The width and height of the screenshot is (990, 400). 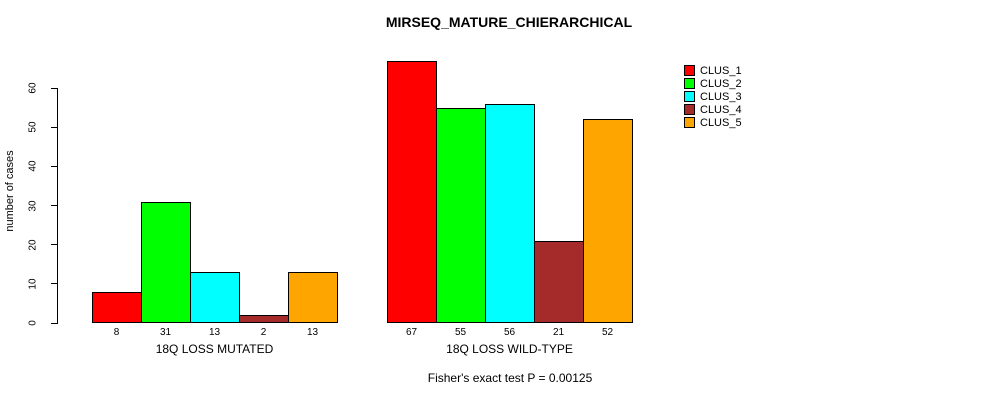 I want to click on legend: CLUS_1 CLUS_2 CLUS_3 CLUS_4 CLUS_5, so click(x=713, y=96).